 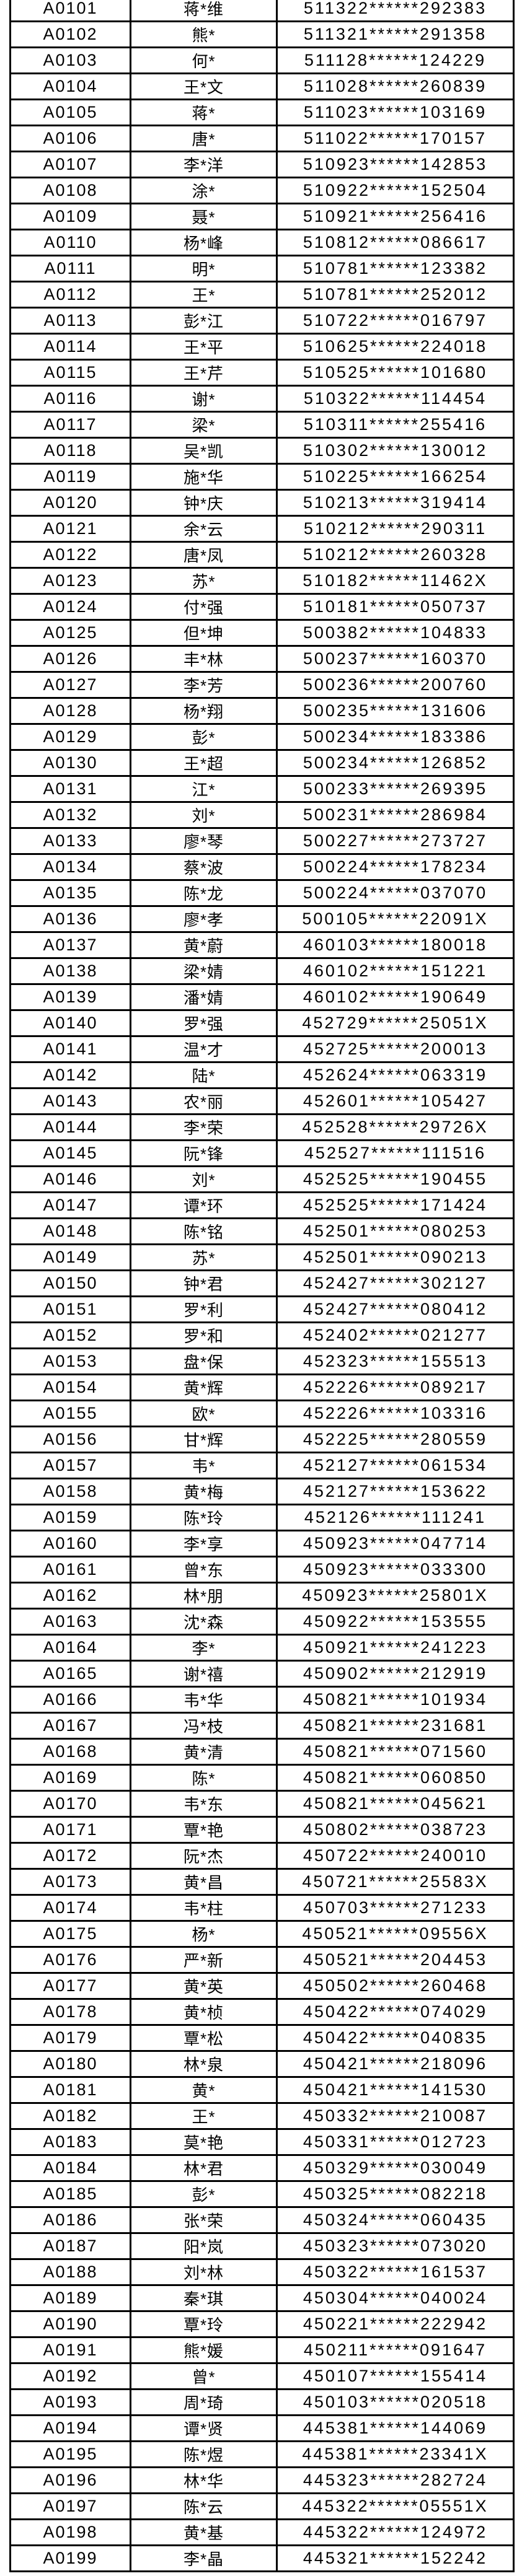 What do you see at coordinates (262, 710) in the screenshot?
I see `table-row: A0128 杨*翔 500235******131606` at bounding box center [262, 710].